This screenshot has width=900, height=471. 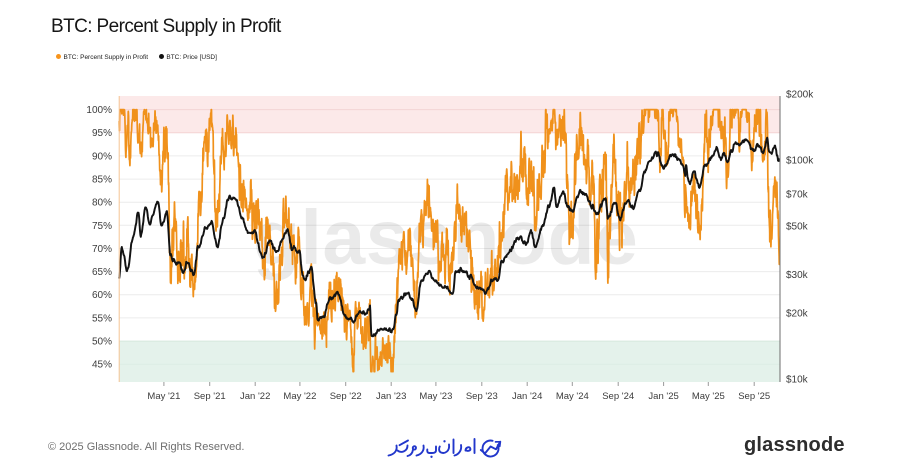 I want to click on svg-text: 55%, so click(x=102, y=318).